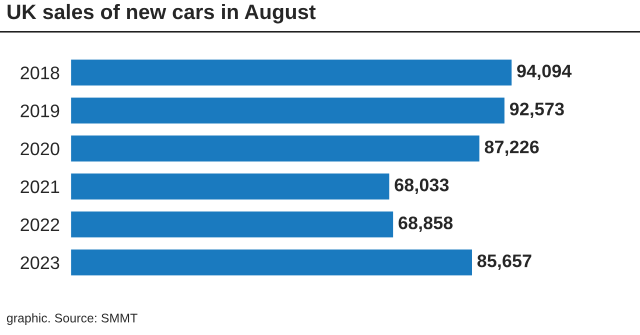 This screenshot has width=640, height=335. What do you see at coordinates (40, 225) in the screenshot?
I see `y-tick-label: 2022` at bounding box center [40, 225].